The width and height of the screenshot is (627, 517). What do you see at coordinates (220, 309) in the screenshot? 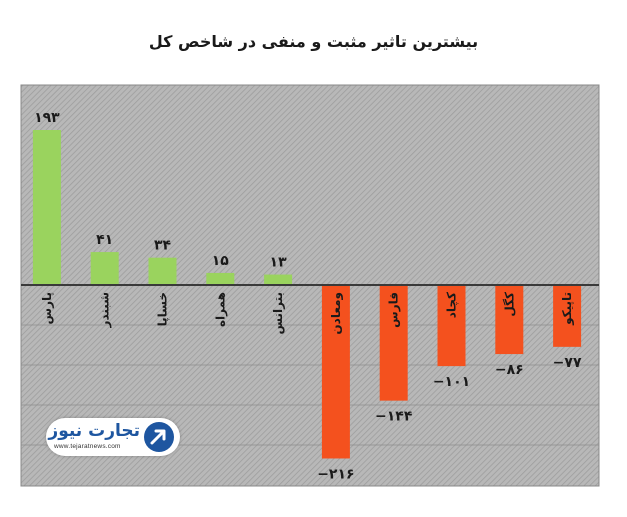
I see `category-label: همراه` at bounding box center [220, 309].